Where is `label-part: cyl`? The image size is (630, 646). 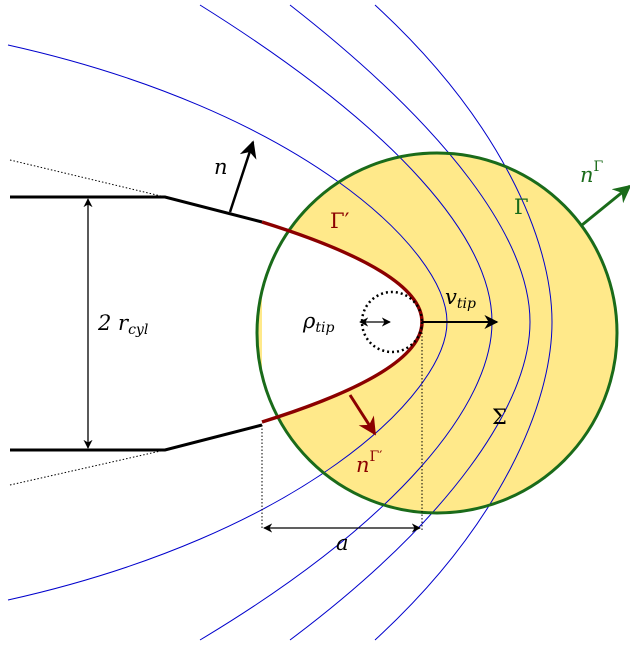 label-part: cyl is located at coordinates (138, 330).